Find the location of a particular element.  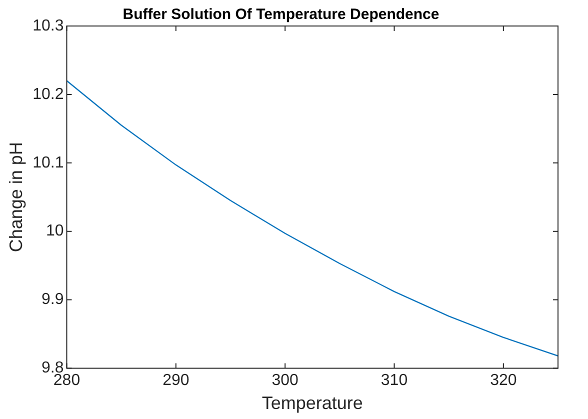

x-tick-label: 300 is located at coordinates (285, 381).